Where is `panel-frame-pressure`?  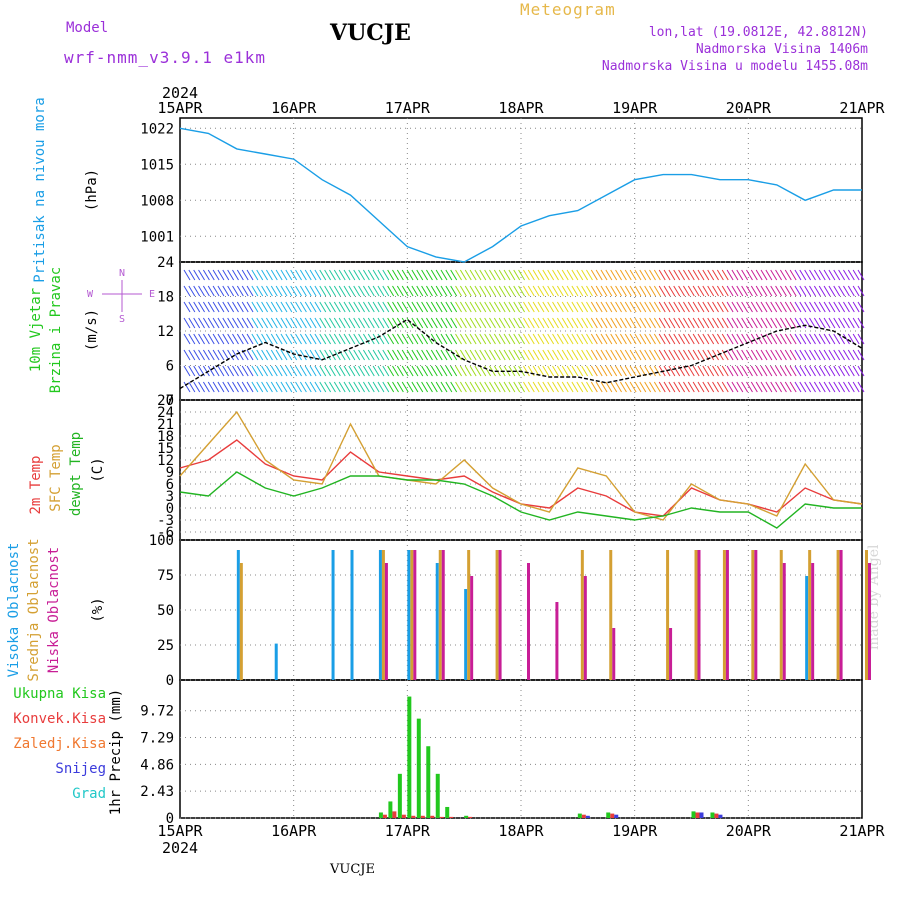 panel-frame-pressure is located at coordinates (521, 190).